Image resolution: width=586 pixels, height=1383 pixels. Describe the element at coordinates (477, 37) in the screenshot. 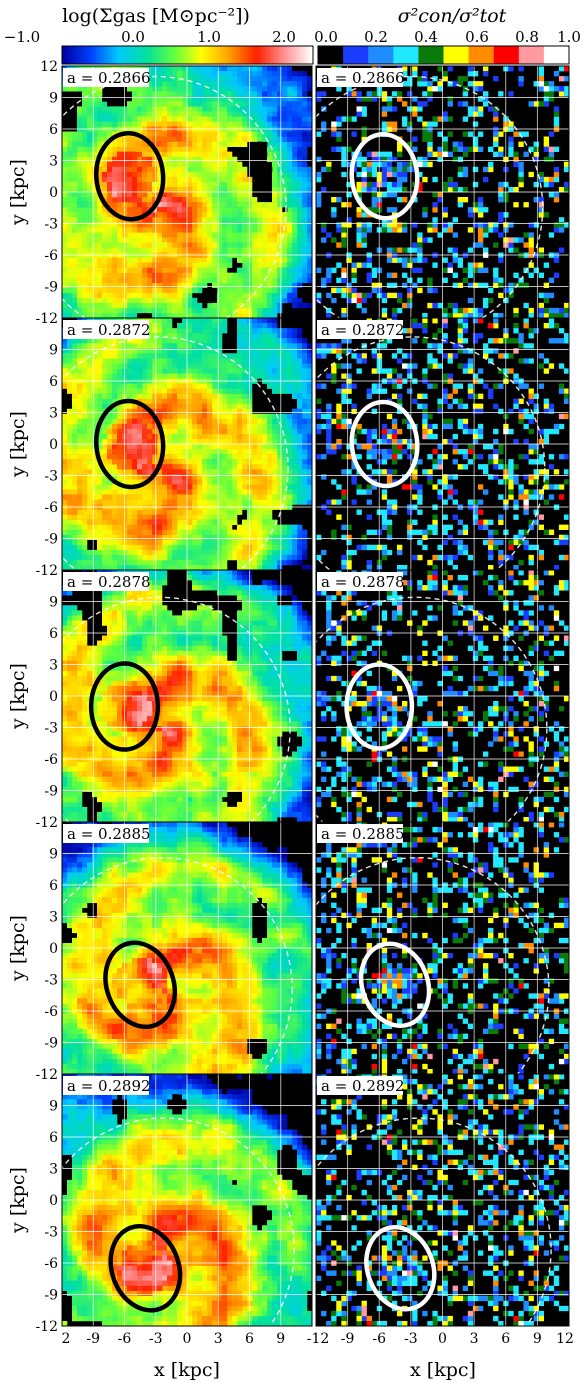

I see `colorbar-right-tick: 0.6` at that location.